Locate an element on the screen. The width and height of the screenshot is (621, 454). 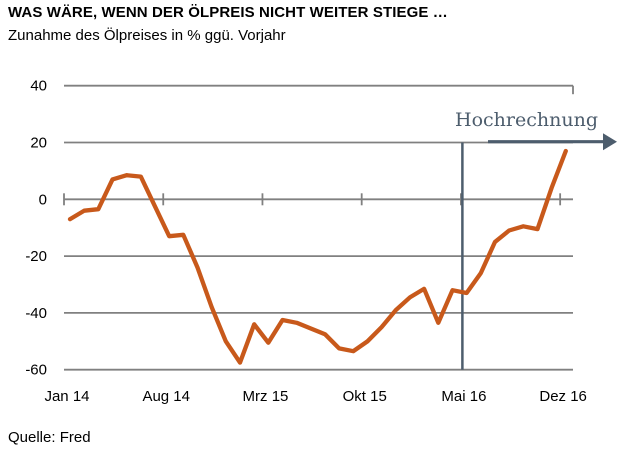
source-note: Quelle: Fred is located at coordinates (49, 437).